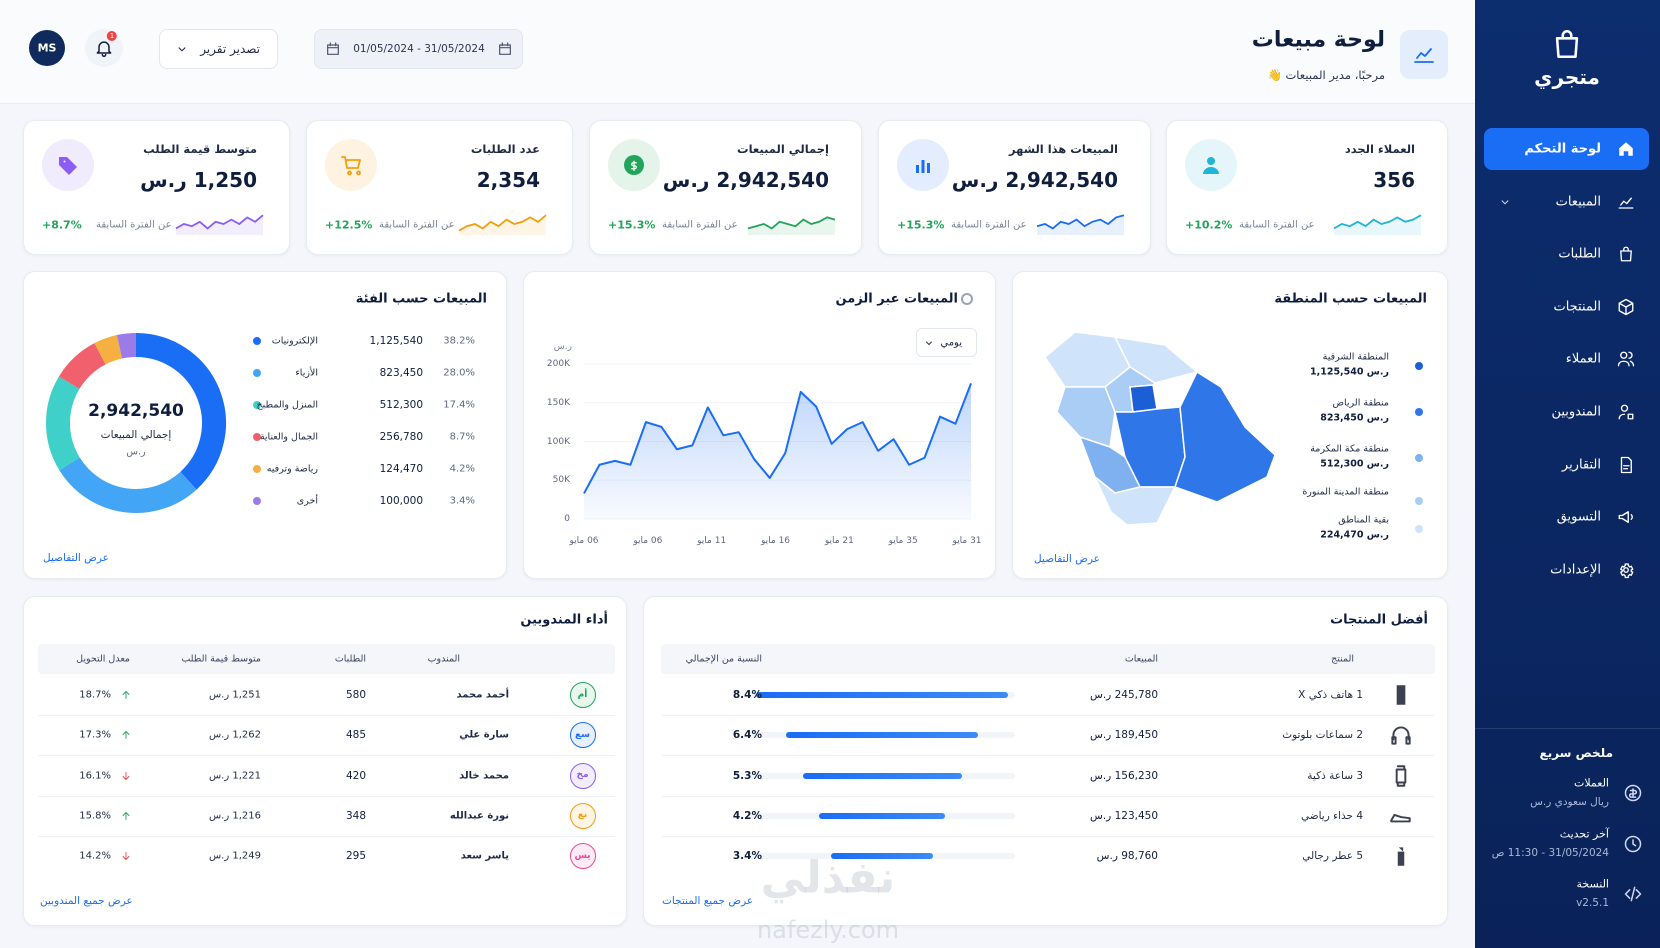  What do you see at coordinates (712, 541) in the screenshot?
I see `x-tick-label: 11 مايو` at bounding box center [712, 541].